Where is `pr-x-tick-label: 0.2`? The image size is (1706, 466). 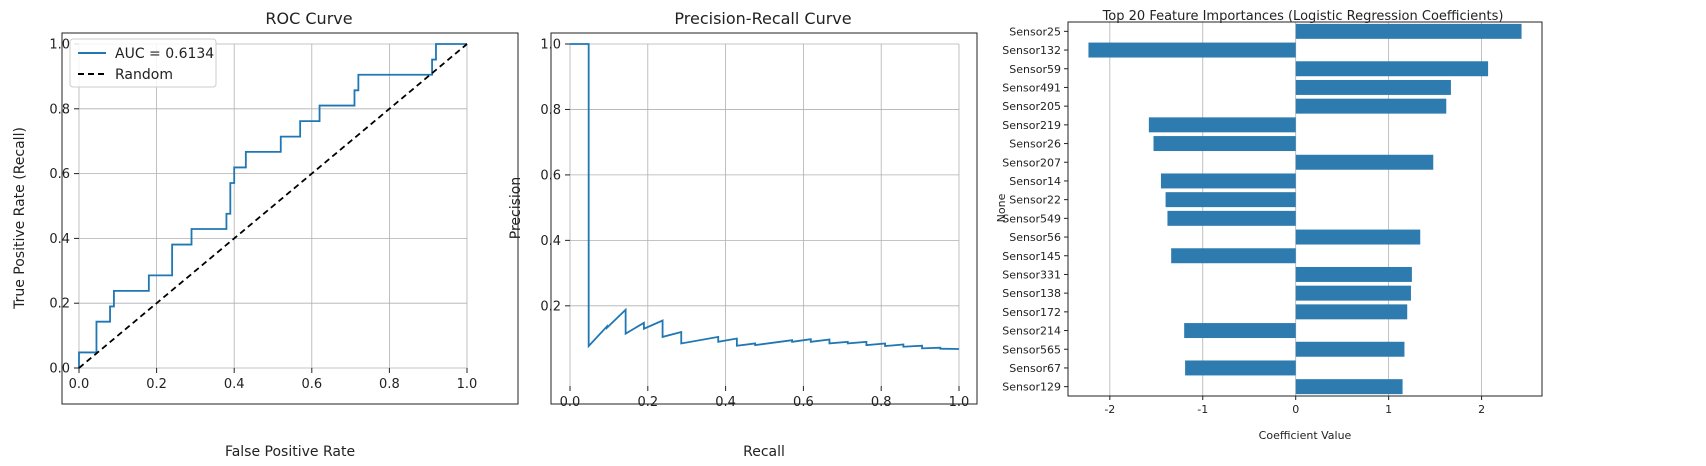
pr-x-tick-label: 0.2 is located at coordinates (647, 402).